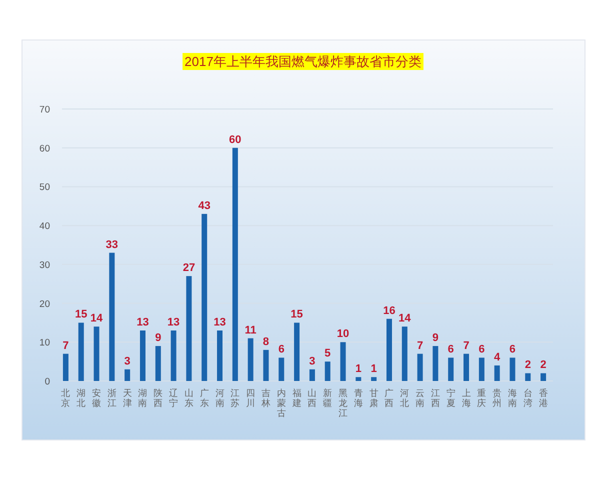 The height and width of the screenshot is (480, 600). I want to click on xtick: 海南, so click(512, 398).